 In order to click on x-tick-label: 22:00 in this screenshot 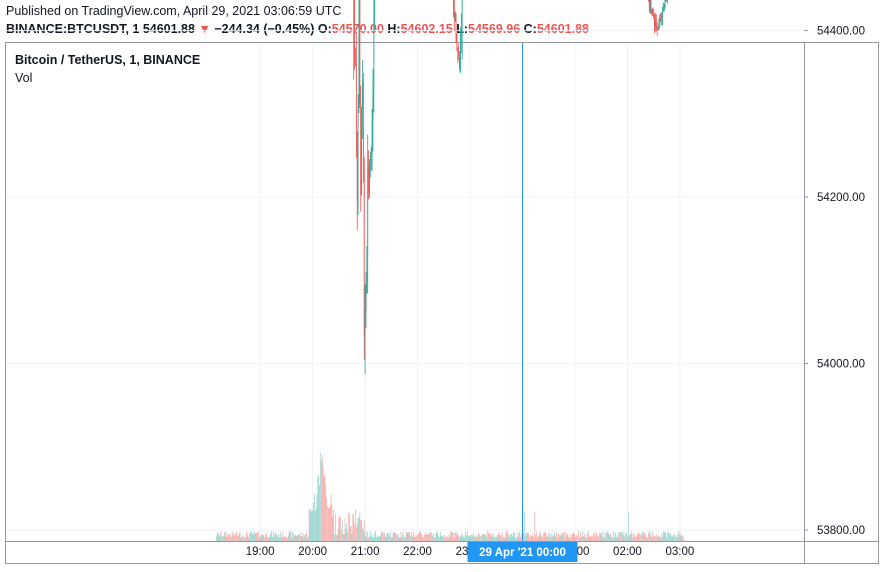, I will do `click(417, 552)`.